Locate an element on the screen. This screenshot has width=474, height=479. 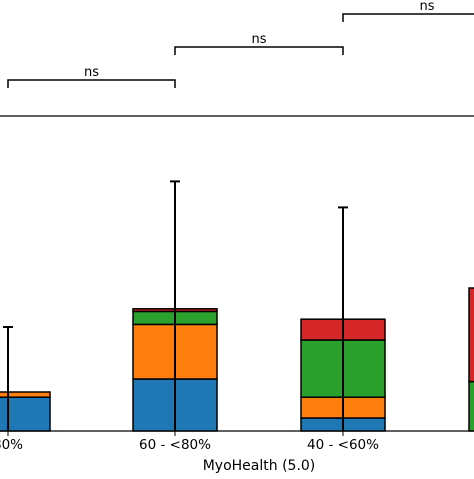
x-ticks-layer: 80% 60 - <80% 40 - <60% is located at coordinates (189, 442).